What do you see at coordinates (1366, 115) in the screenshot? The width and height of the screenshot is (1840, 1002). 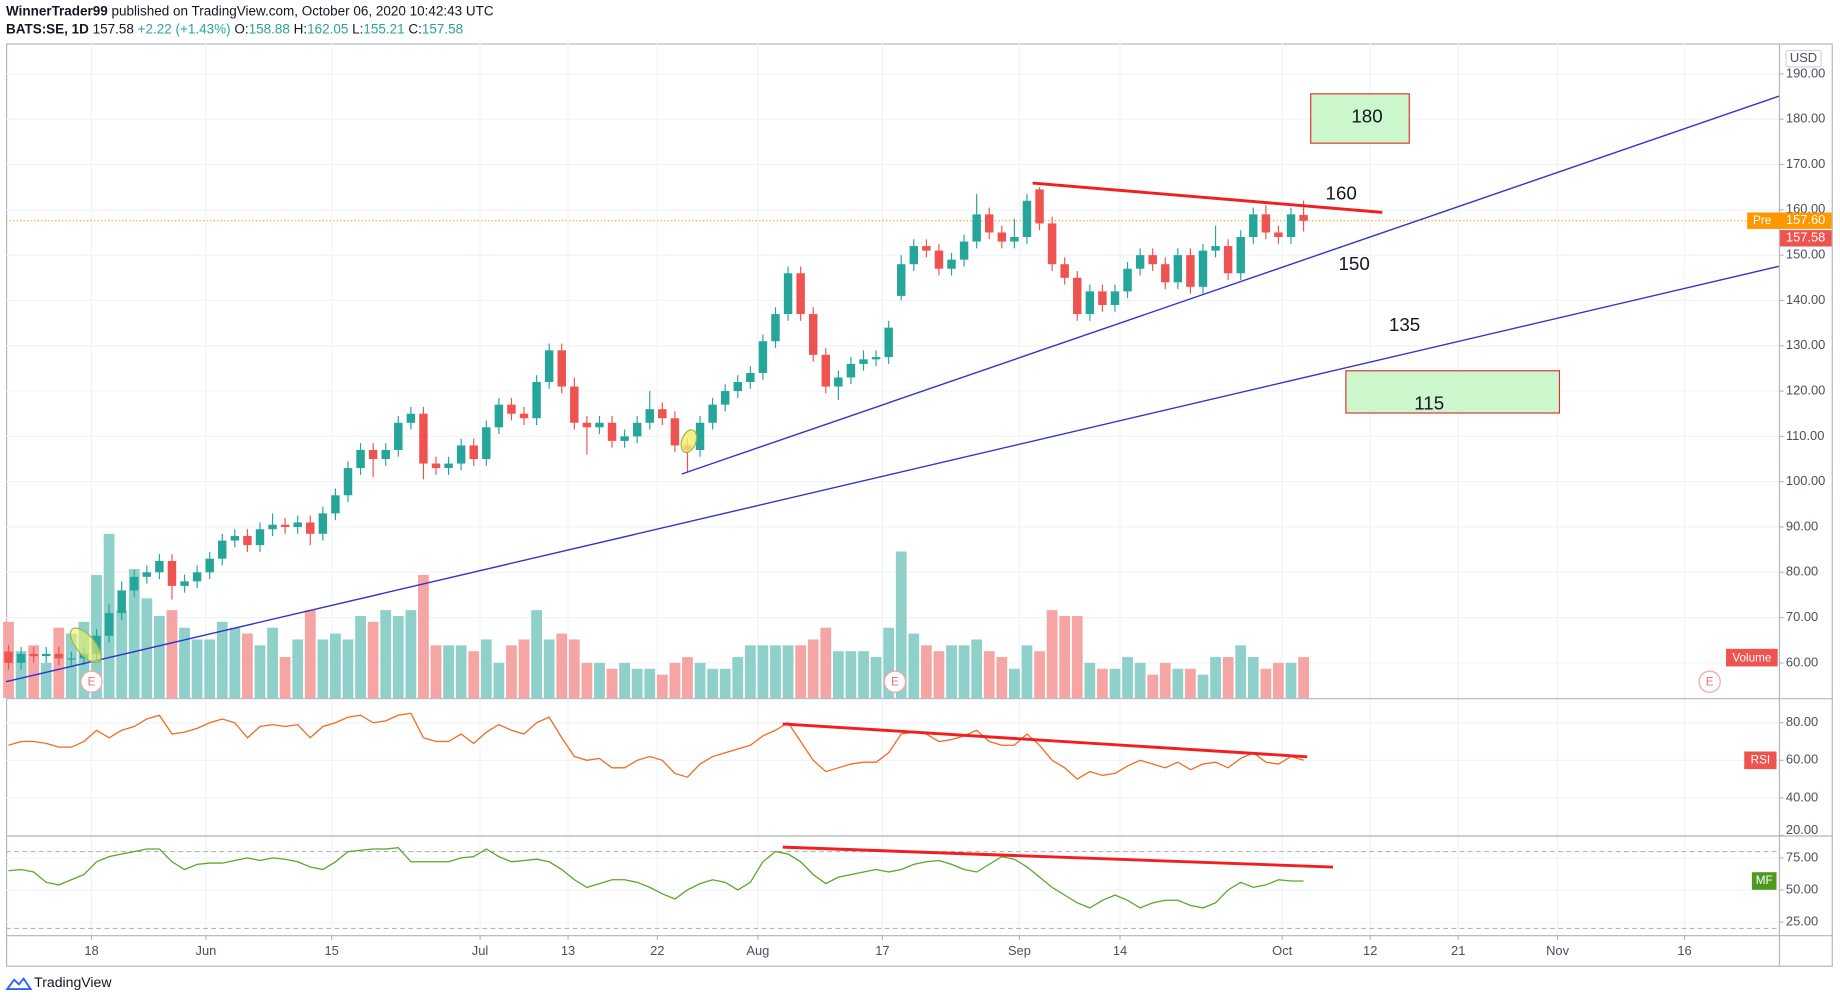 I see `annotation: 180` at bounding box center [1366, 115].